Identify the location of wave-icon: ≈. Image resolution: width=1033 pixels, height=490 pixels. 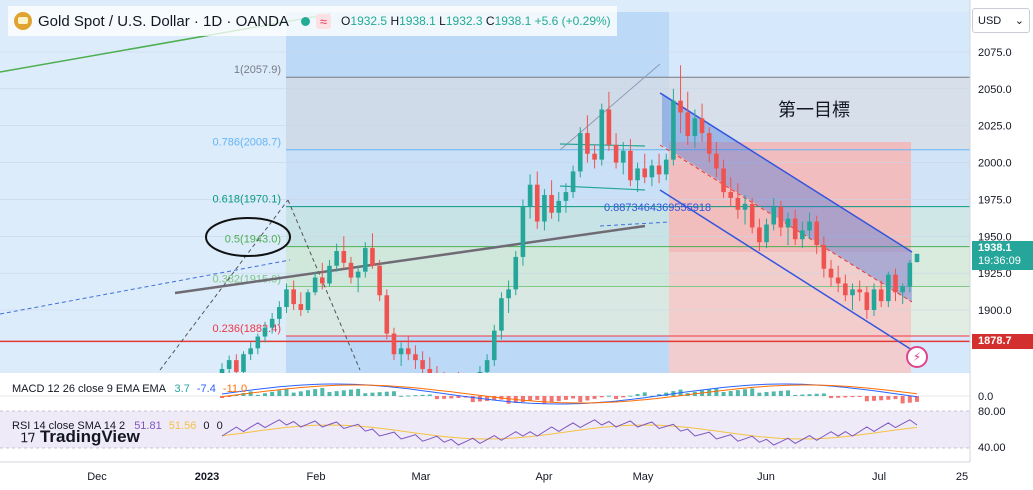
(323, 21).